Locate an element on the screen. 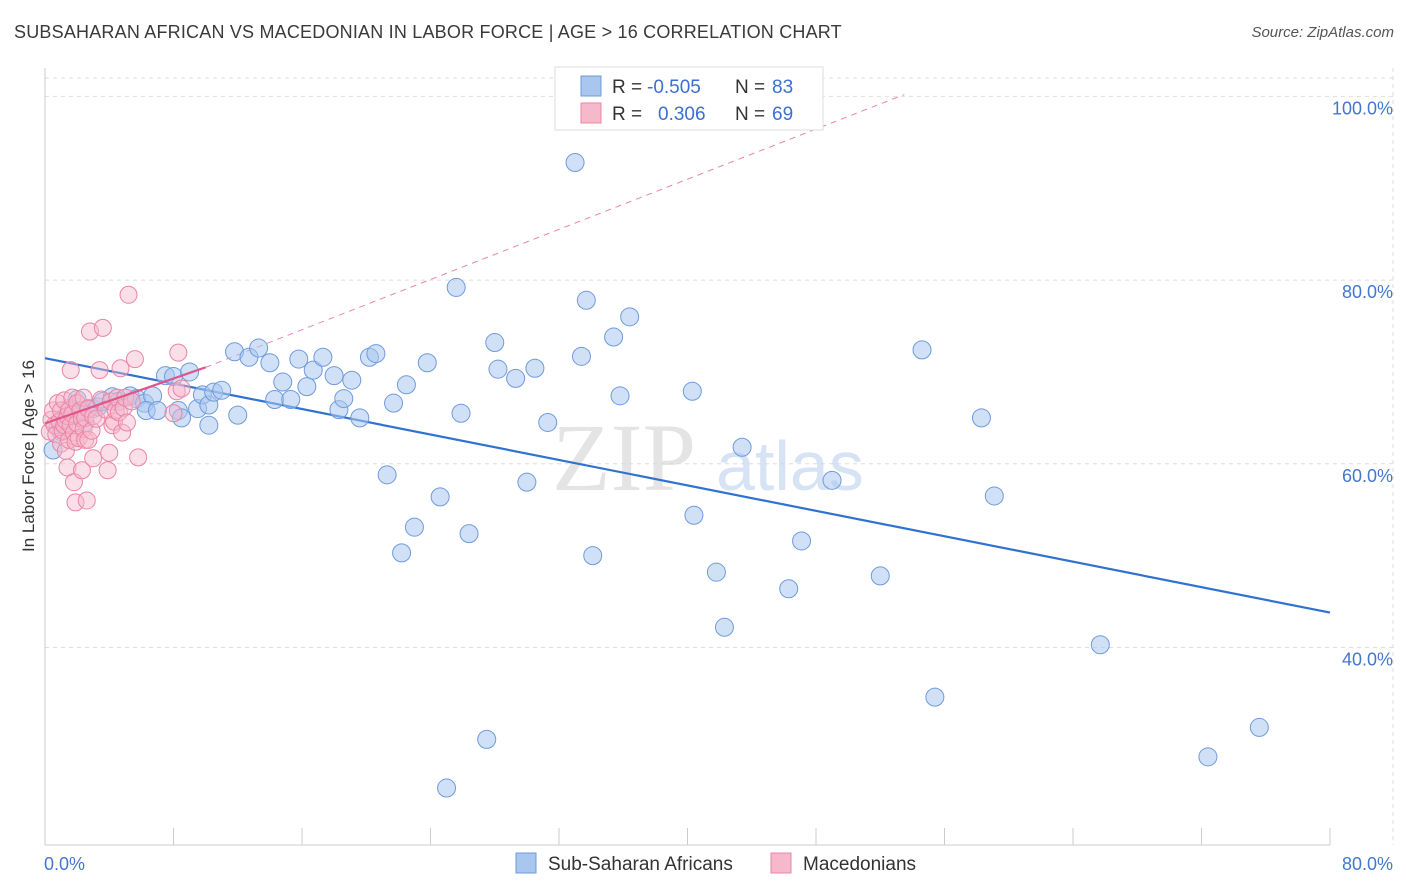  watermark-zip: ZIP is located at coordinates (624, 457).